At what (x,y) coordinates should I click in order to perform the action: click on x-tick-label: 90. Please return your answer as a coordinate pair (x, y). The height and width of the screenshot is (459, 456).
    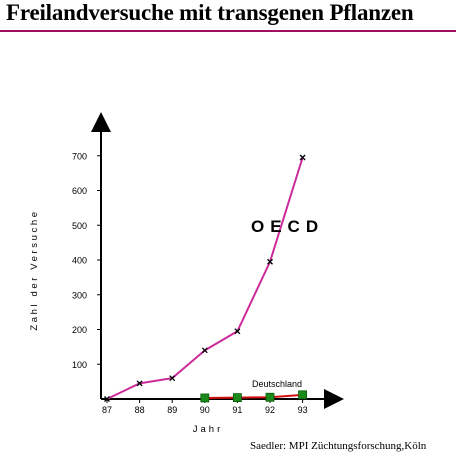
    Looking at the image, I should click on (205, 410).